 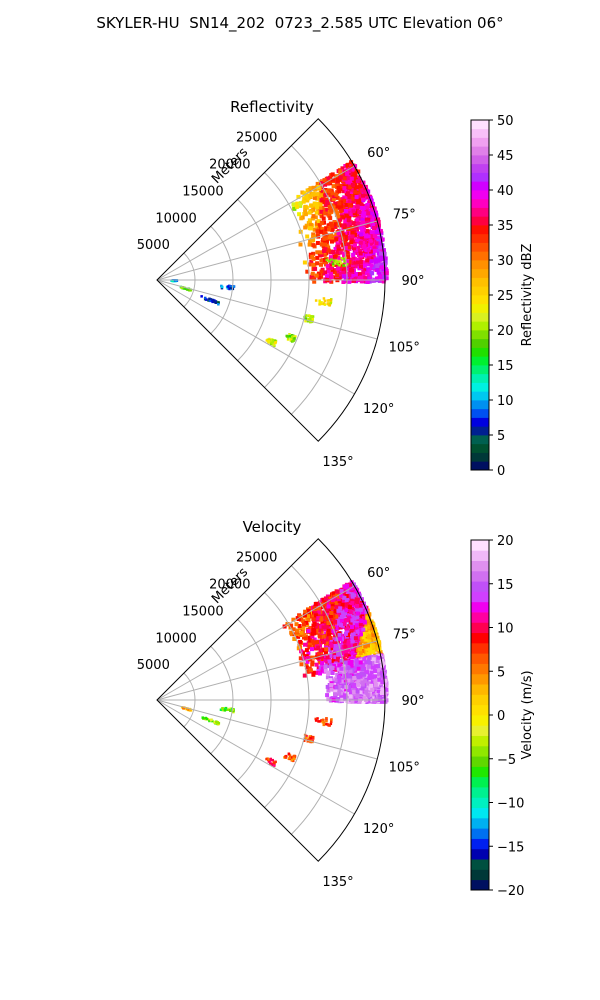 I want to click on colorbar-tick-label: −20, so click(x=510, y=891).